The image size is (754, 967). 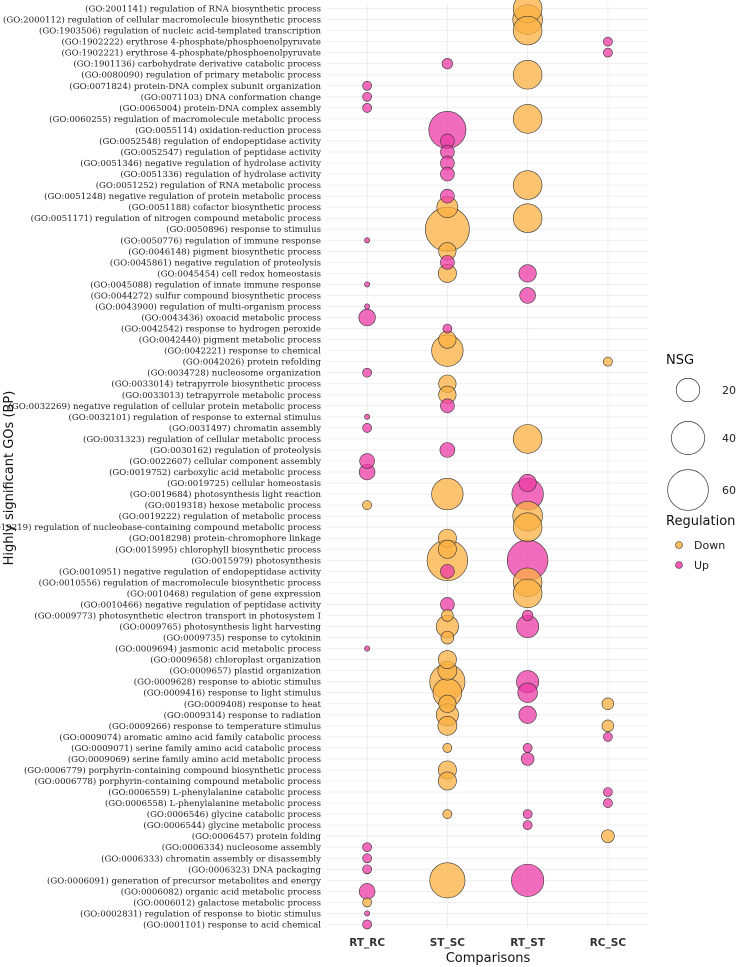 What do you see at coordinates (528, 943) in the screenshot?
I see `x-tick-label: RT_ST` at bounding box center [528, 943].